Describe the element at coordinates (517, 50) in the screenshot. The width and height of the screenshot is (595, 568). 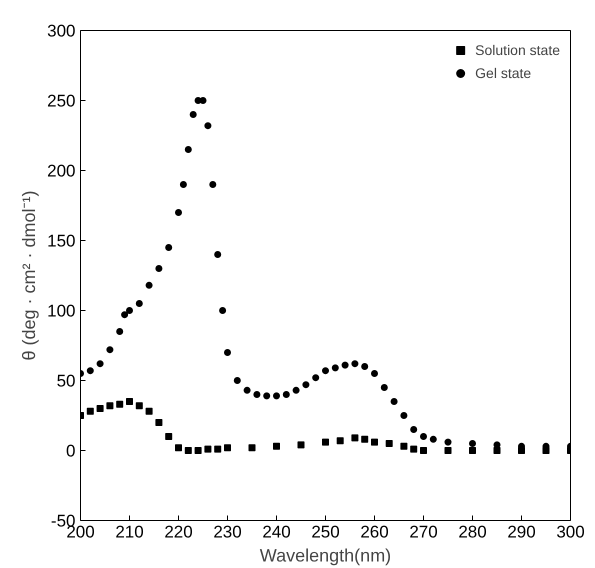
I see `legend-label: Solution state` at that location.